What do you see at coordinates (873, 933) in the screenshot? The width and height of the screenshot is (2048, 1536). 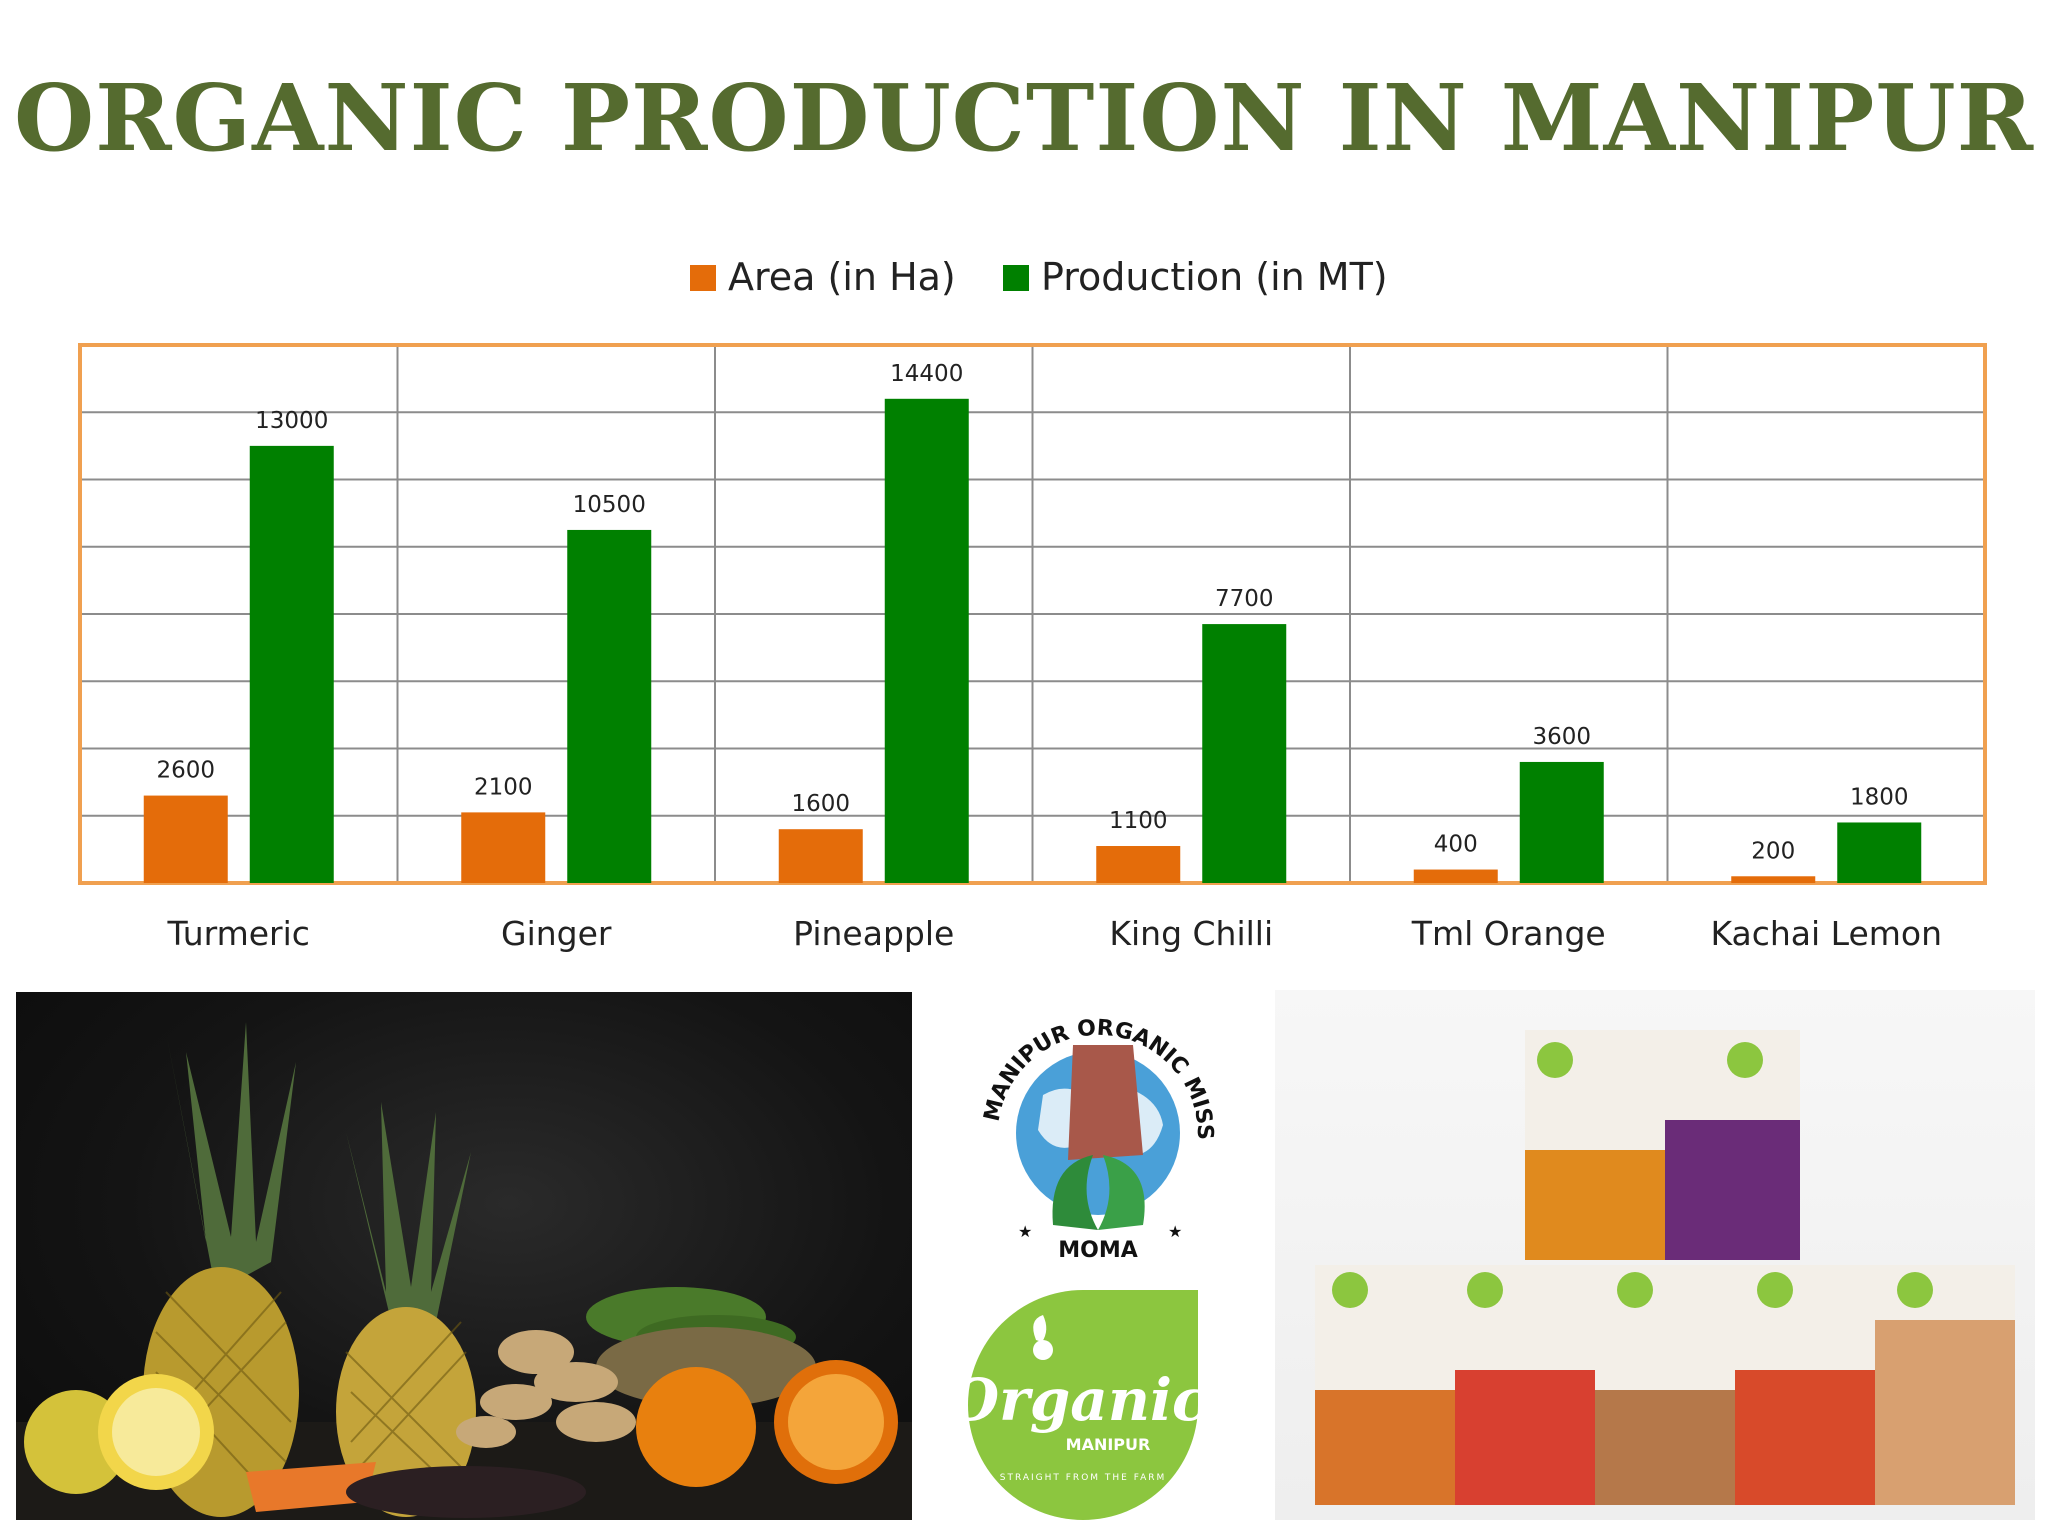 I see `category-label-2: Pineapple` at bounding box center [873, 933].